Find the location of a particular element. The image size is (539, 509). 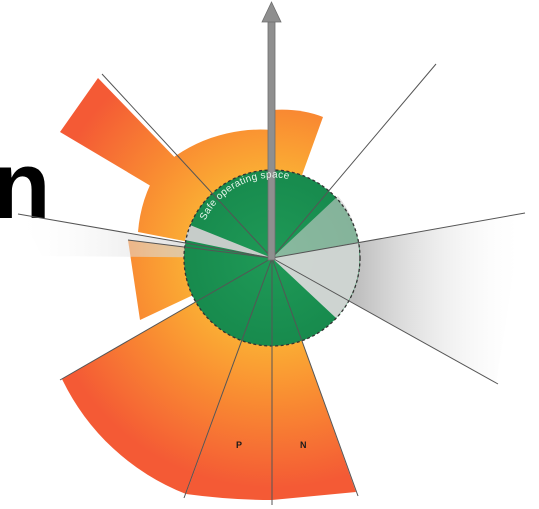

ray-right is located at coordinates (398, 235).